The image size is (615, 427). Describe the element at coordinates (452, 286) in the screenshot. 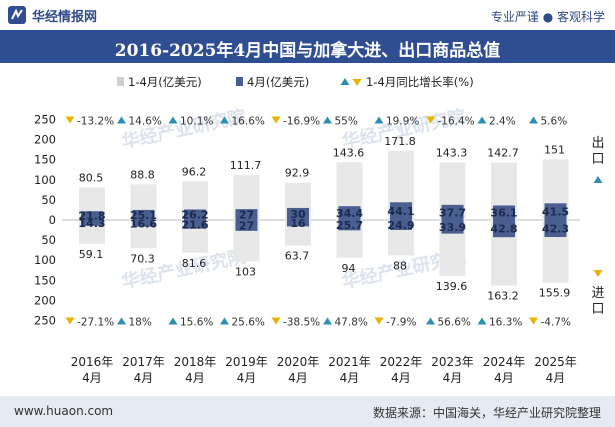

I see `import-cumulative-label: 139.6` at that location.